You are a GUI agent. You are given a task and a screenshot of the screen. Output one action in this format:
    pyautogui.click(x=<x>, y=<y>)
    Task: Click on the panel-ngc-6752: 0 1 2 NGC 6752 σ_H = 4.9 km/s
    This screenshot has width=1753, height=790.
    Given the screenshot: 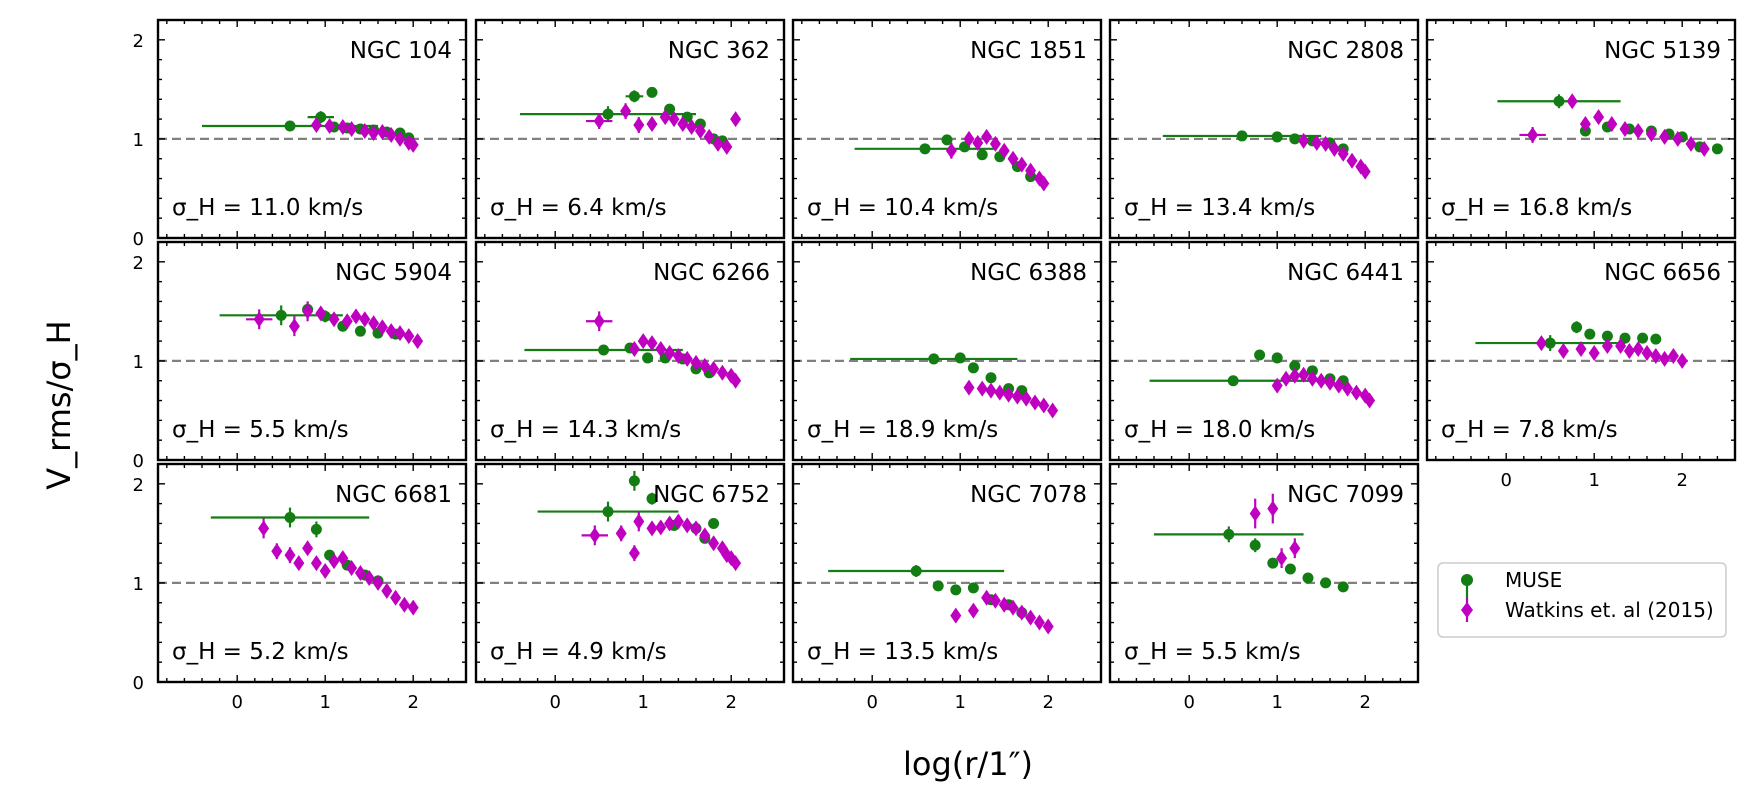 What is the action you would take?
    pyautogui.click(x=630, y=587)
    